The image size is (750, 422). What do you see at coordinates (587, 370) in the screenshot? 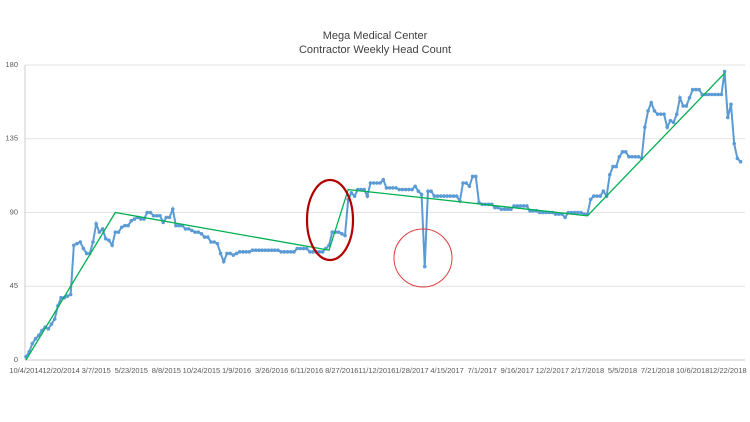
I see `x-tick-label: 2/17/2018` at bounding box center [587, 370].